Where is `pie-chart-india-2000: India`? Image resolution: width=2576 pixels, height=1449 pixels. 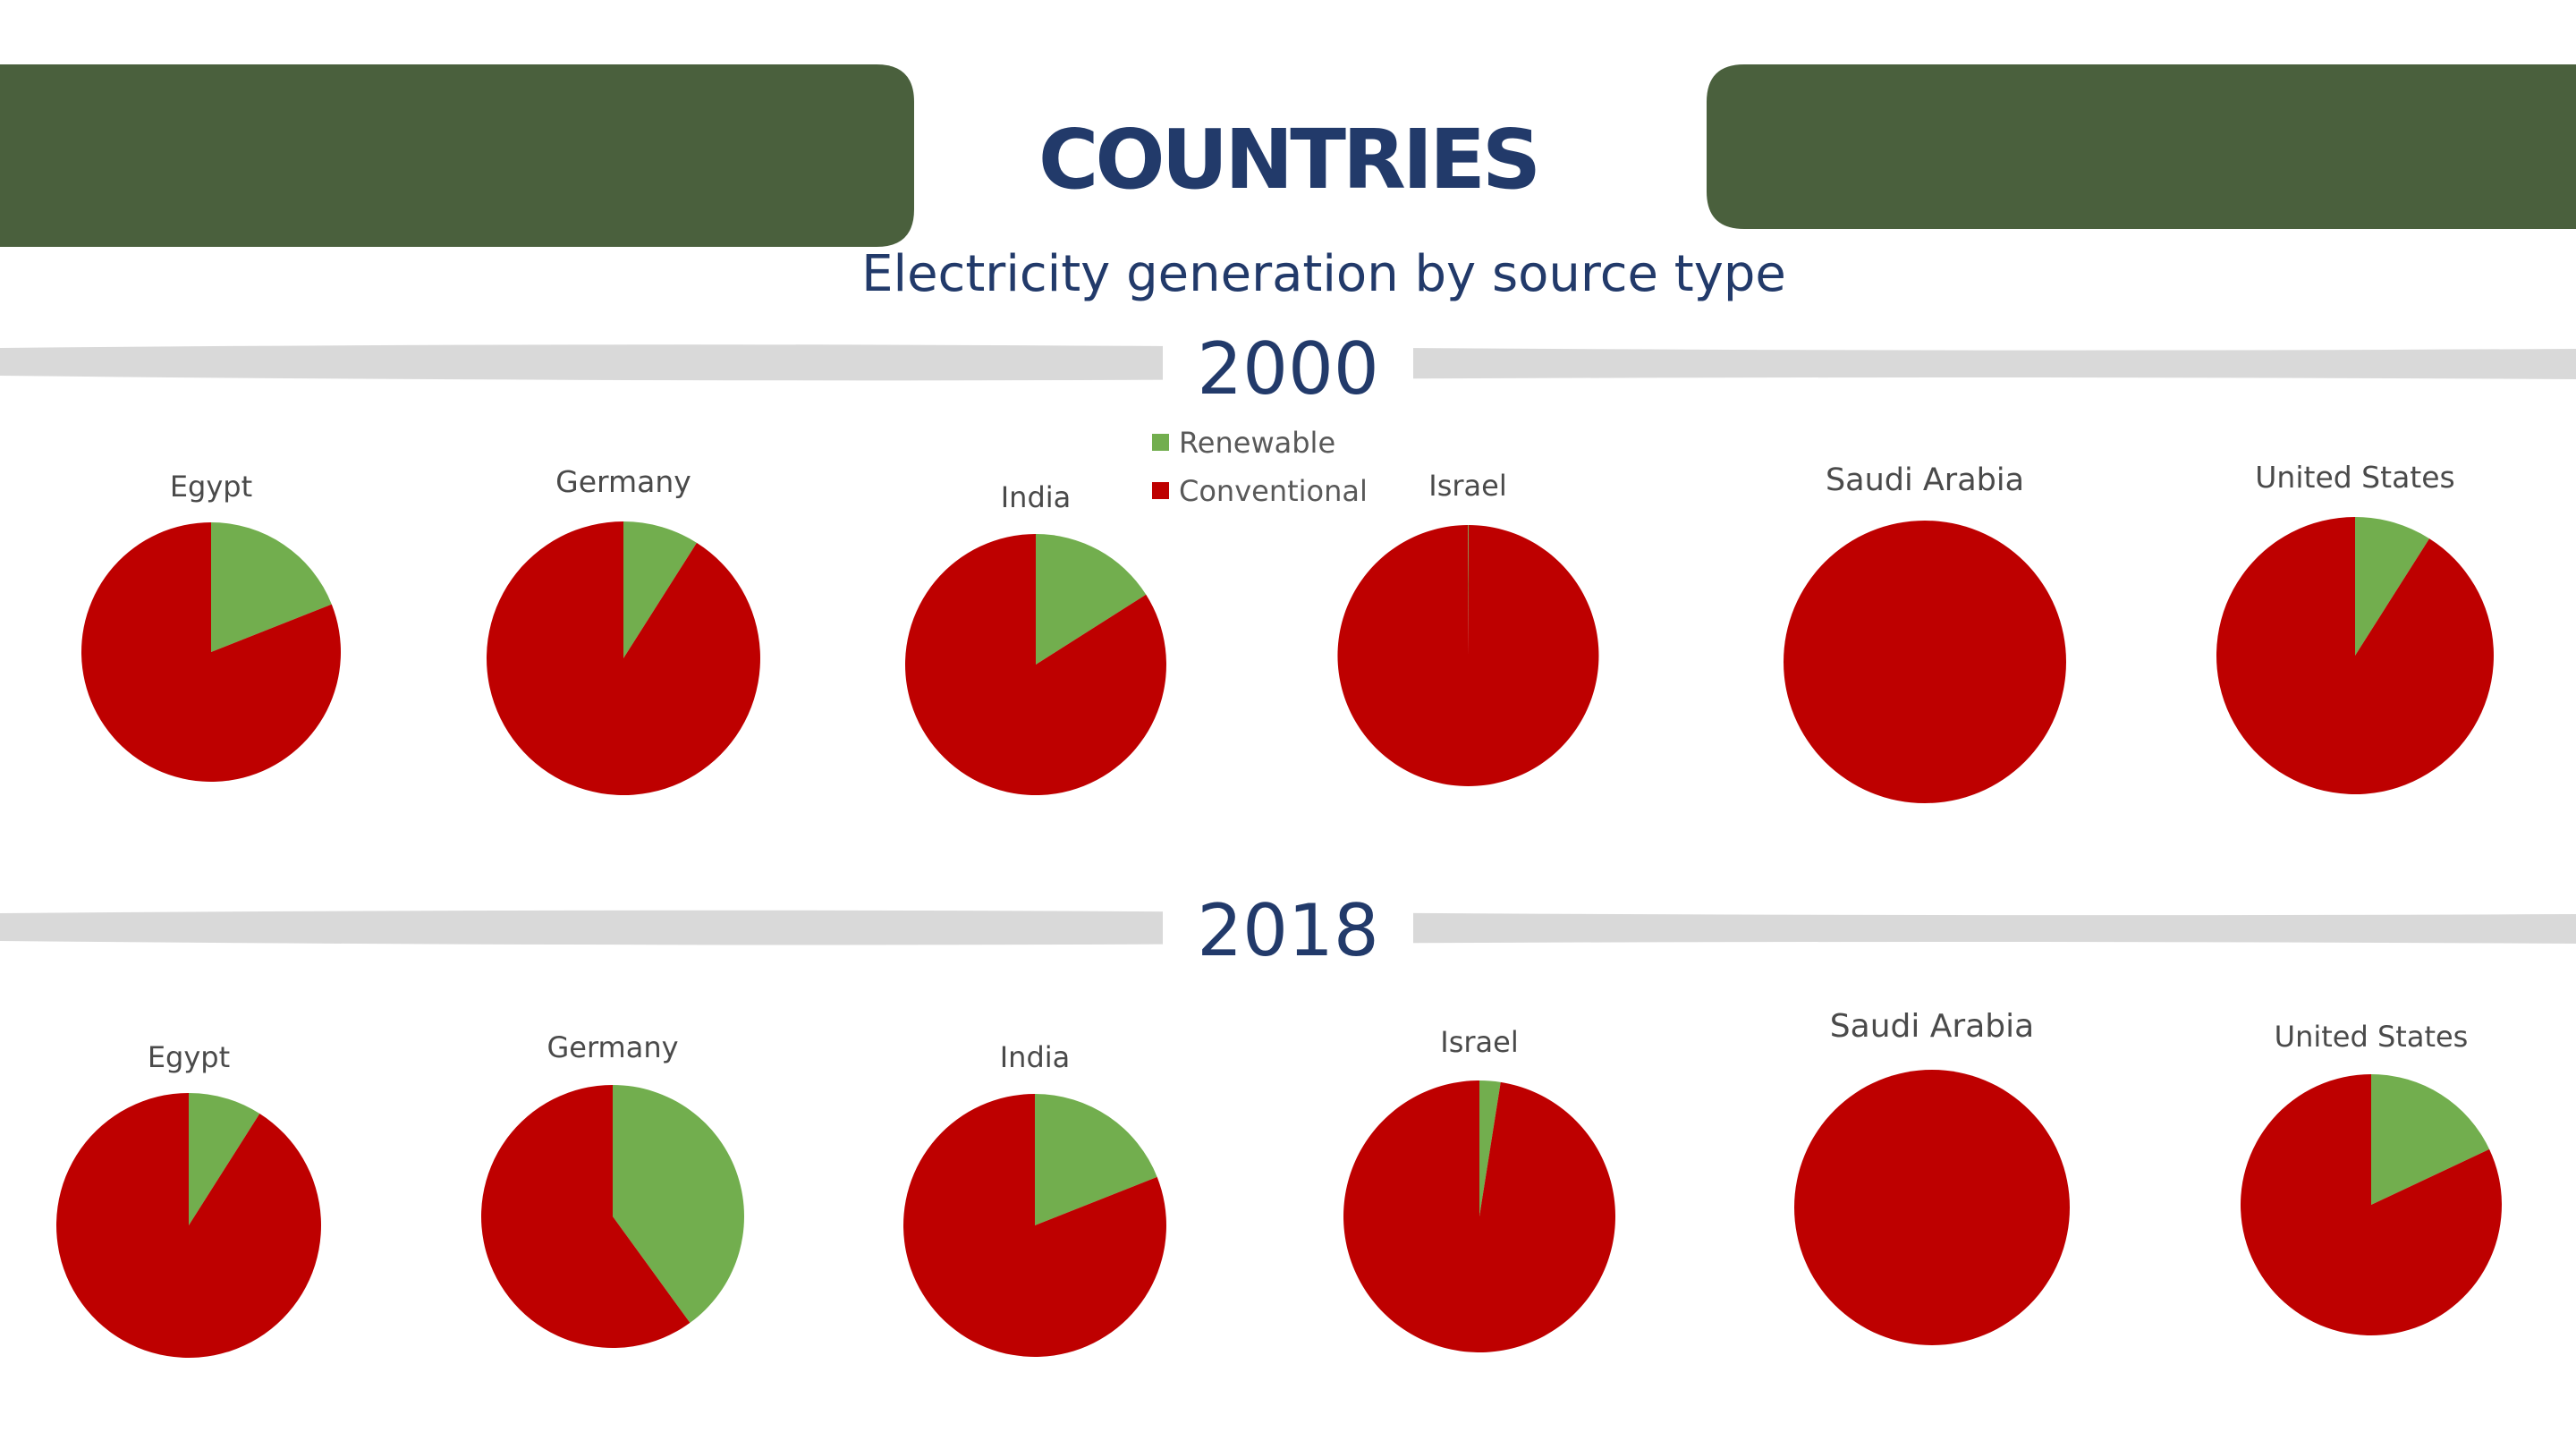
pie-chart-india-2000: India is located at coordinates (1035, 638).